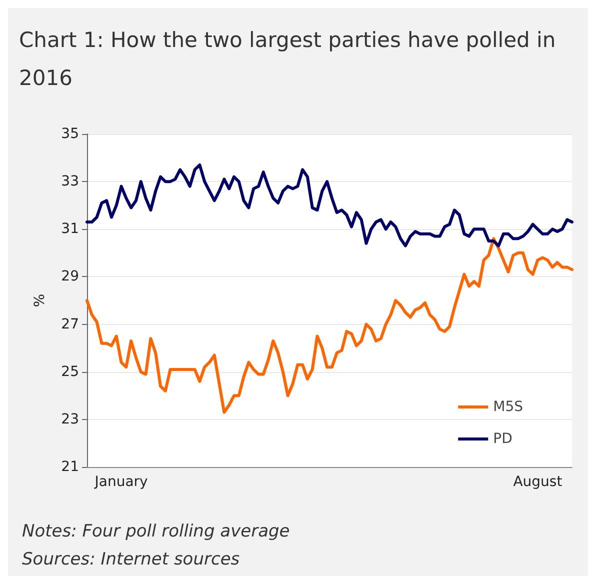  What do you see at coordinates (70, 372) in the screenshot?
I see `y-tick-label: 25` at bounding box center [70, 372].